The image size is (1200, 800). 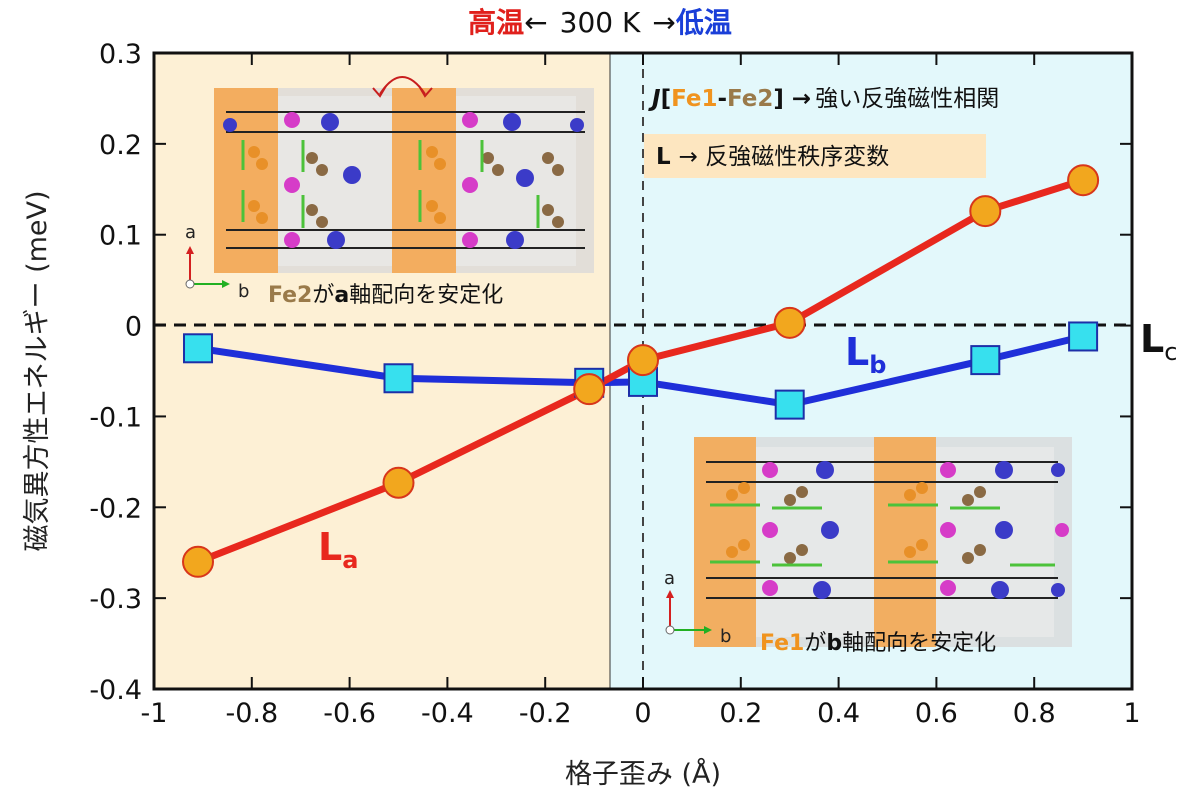 I want to click on right-arrow: →, so click(x=663, y=22).